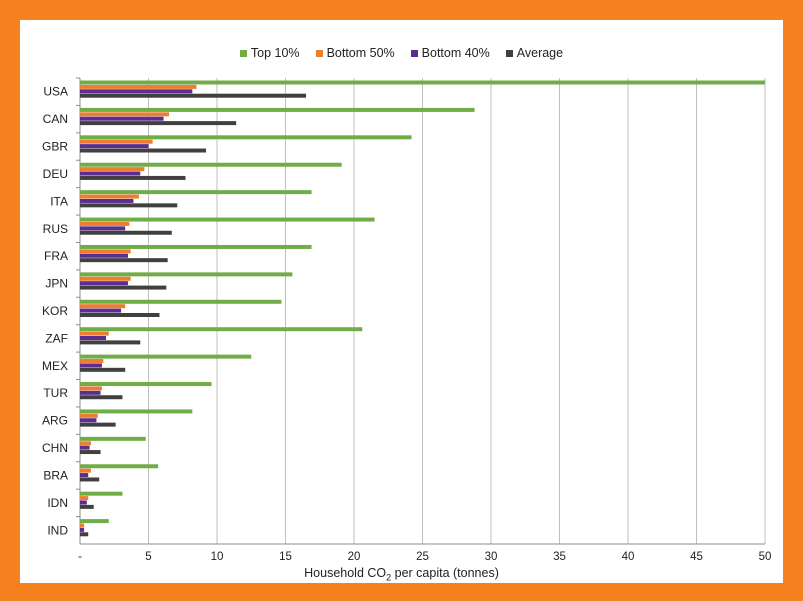 The height and width of the screenshot is (601, 803). What do you see at coordinates (101, 310) in the screenshot?
I see `bar-bottom-40-kor` at bounding box center [101, 310].